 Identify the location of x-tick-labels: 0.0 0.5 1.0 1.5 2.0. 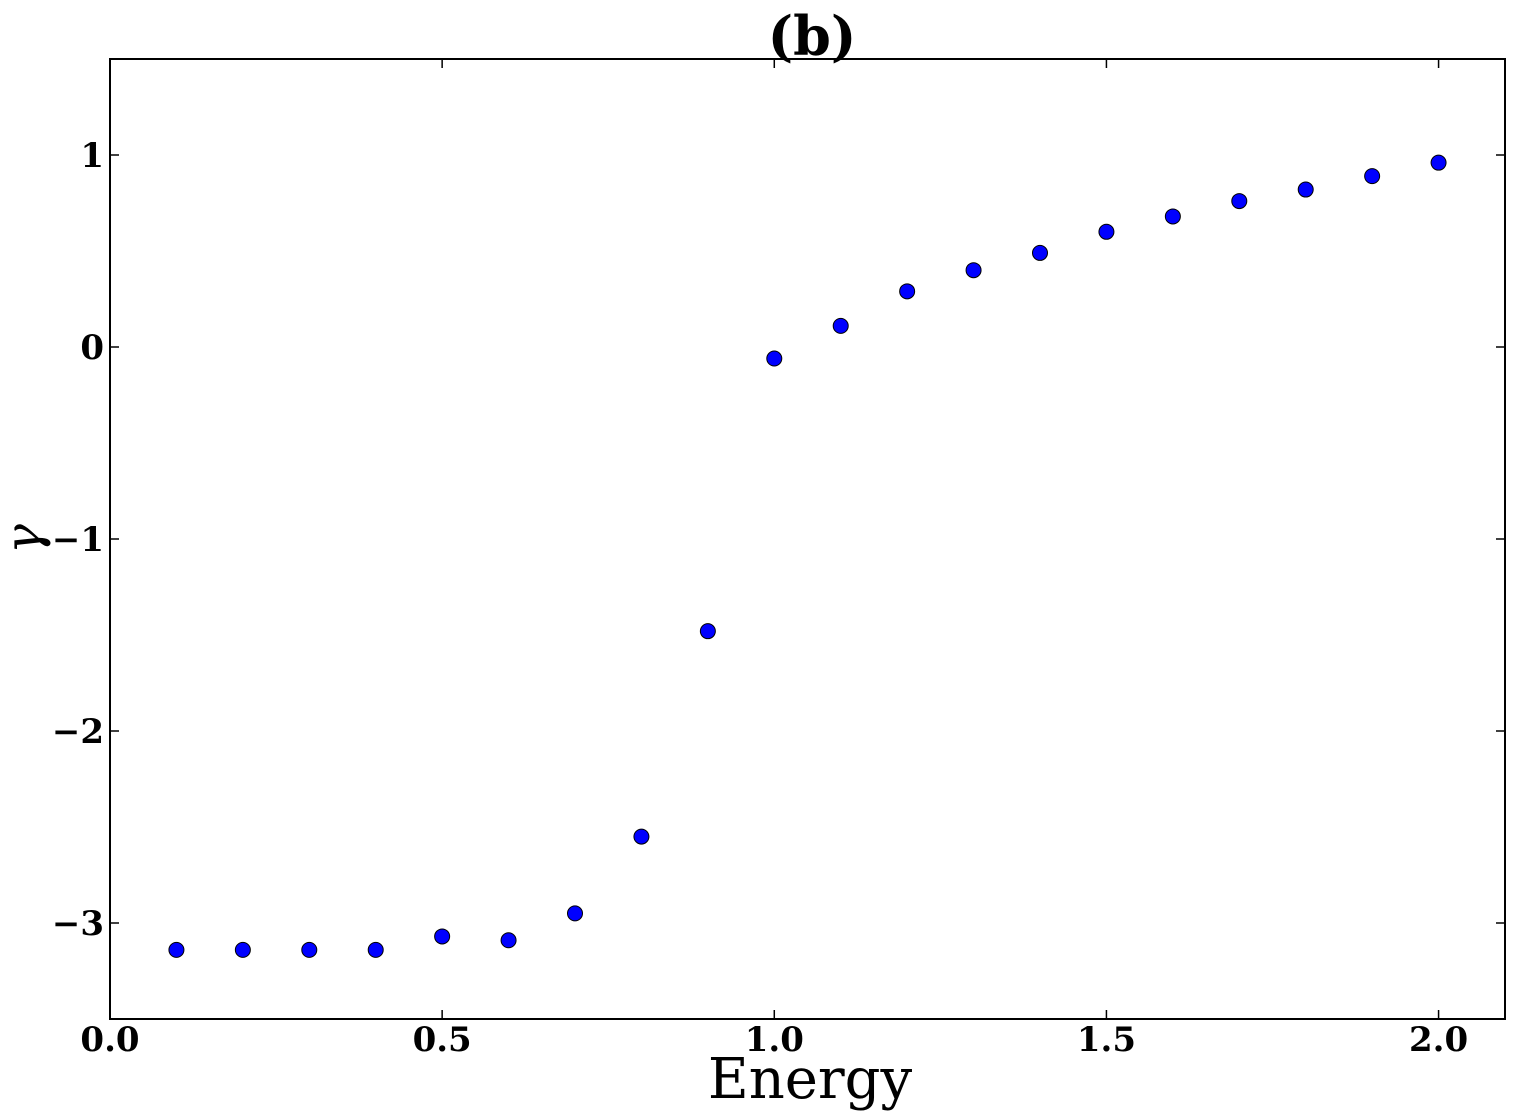
(774, 1040).